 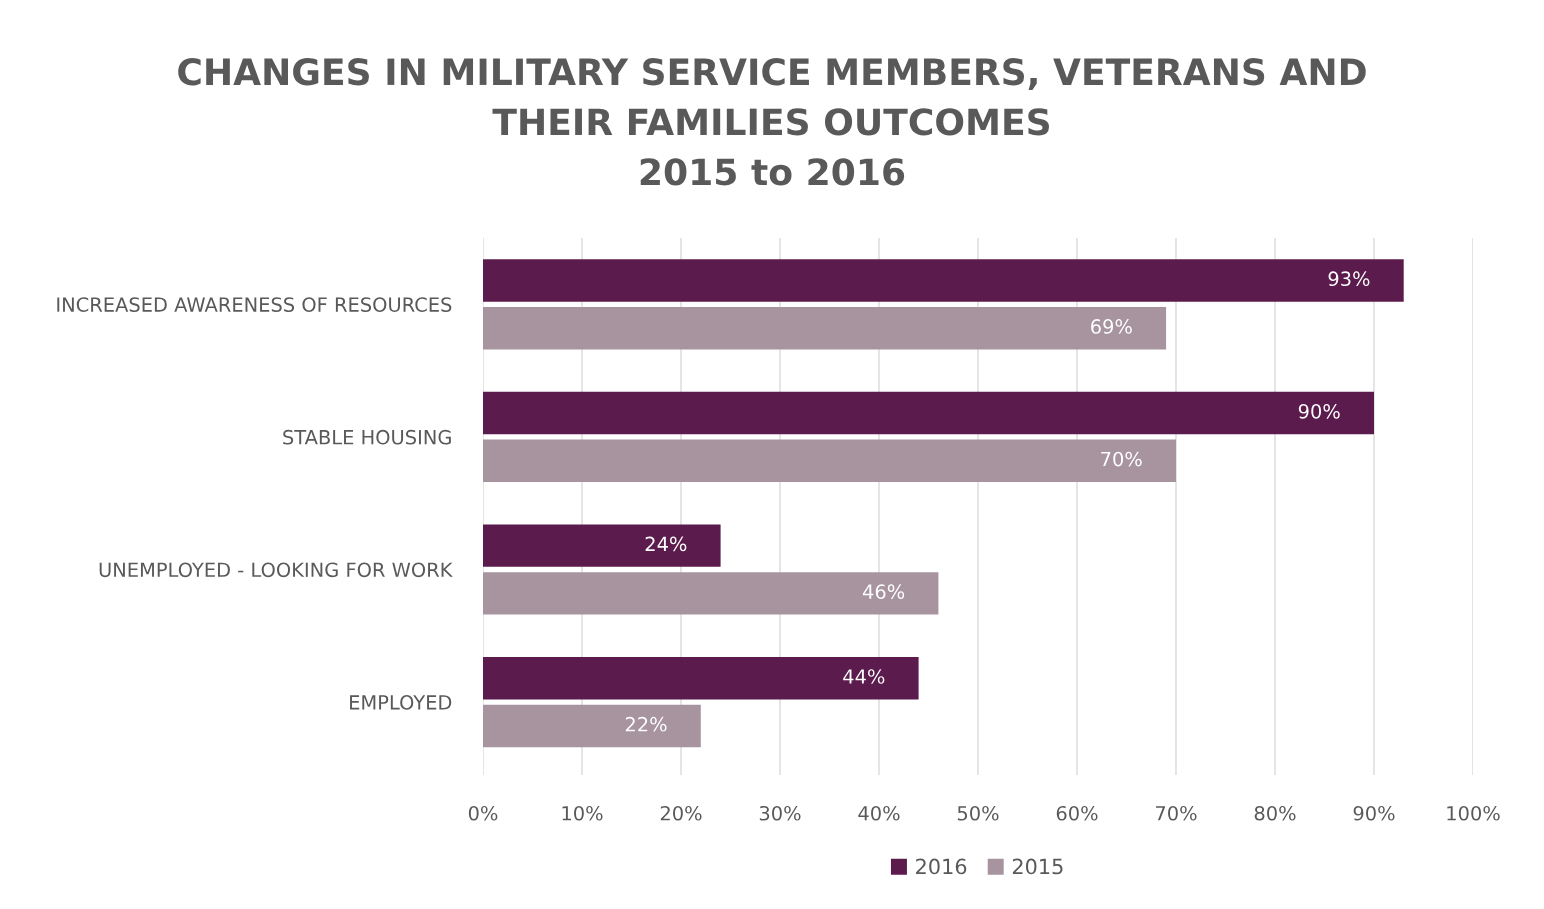 I want to click on x-tick-label: 50%, so click(x=978, y=813).